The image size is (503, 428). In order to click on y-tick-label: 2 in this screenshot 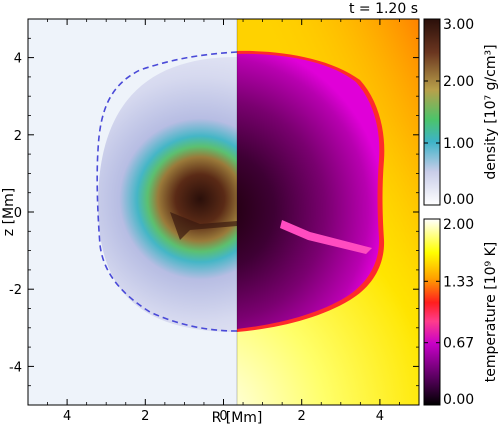, I will do `click(18, 136)`.